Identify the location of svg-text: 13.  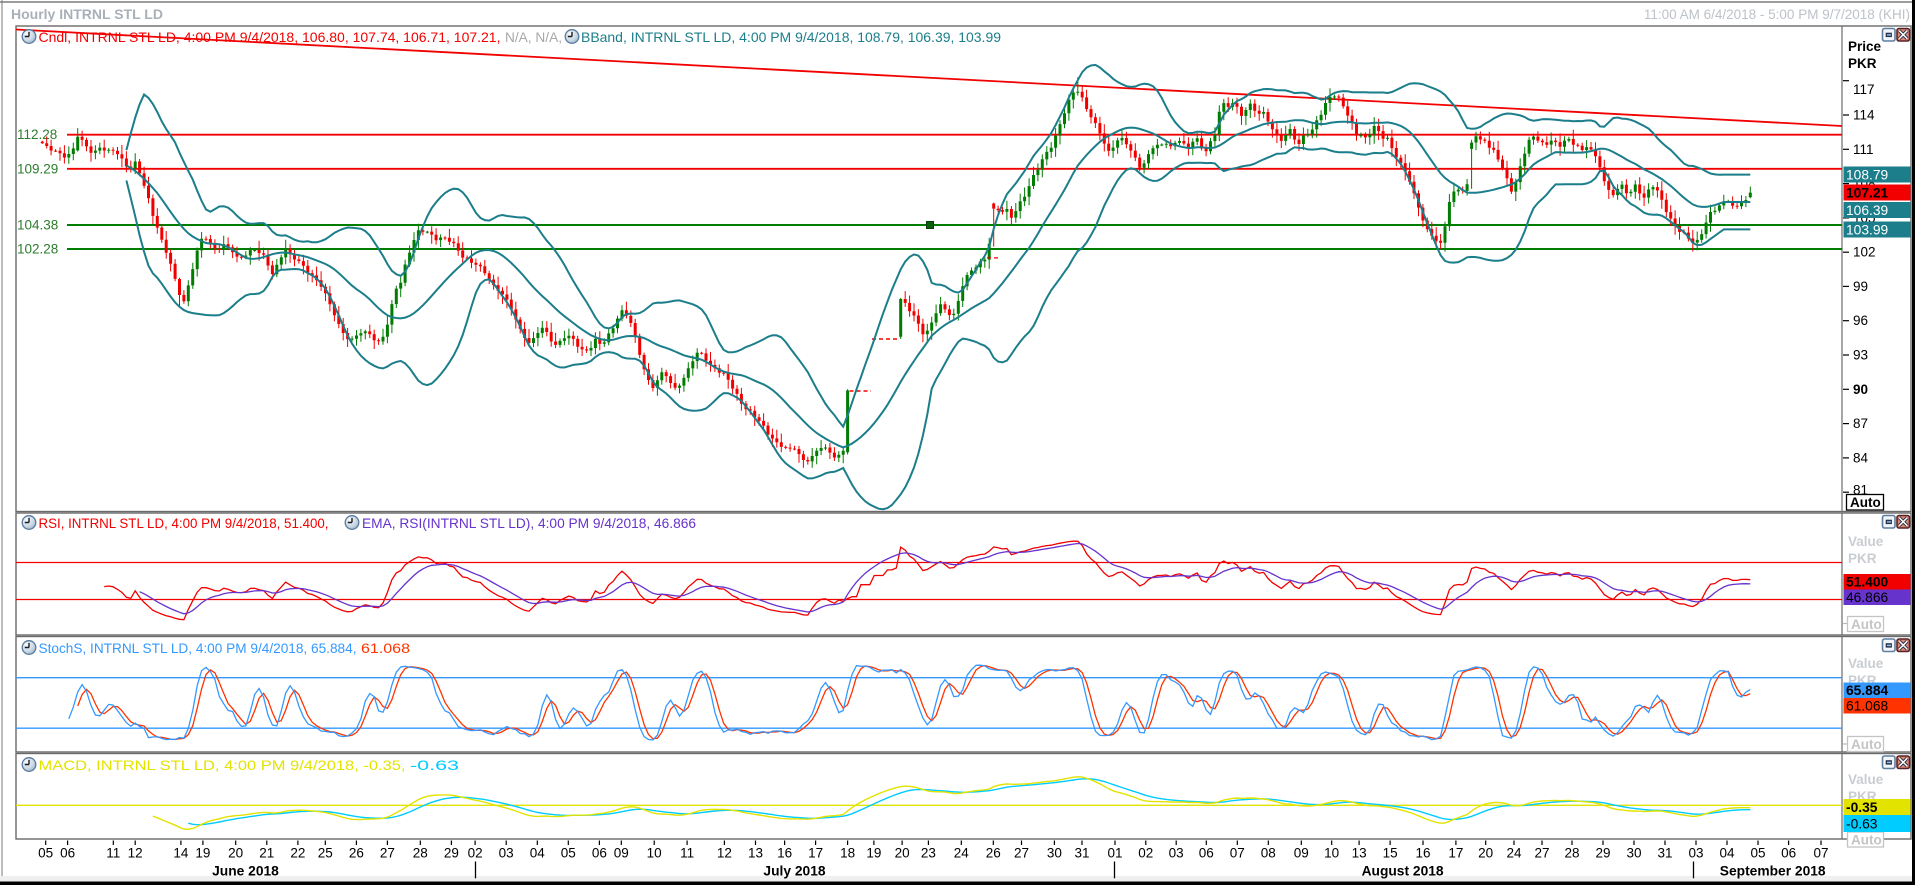
(755, 853).